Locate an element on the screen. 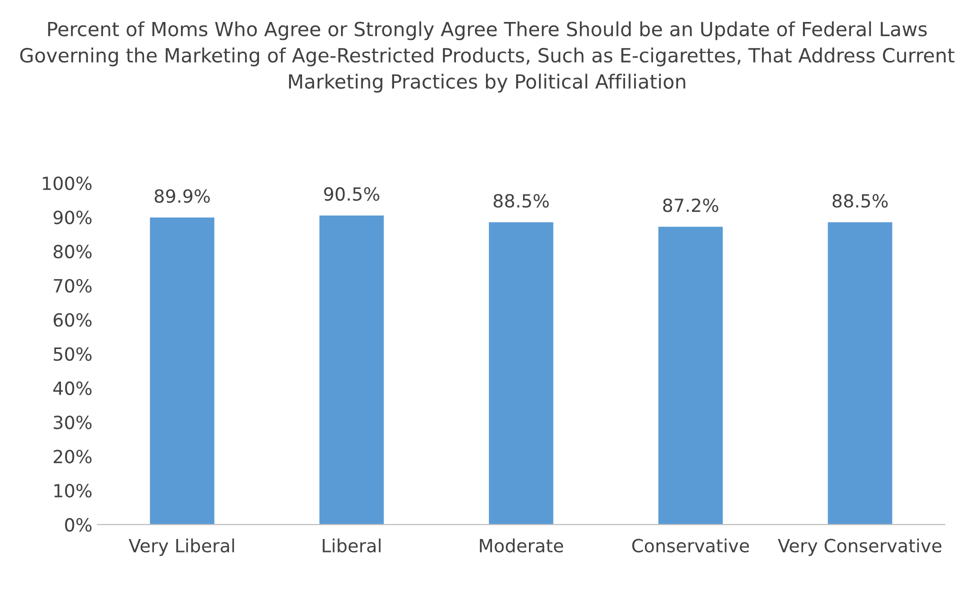 This screenshot has width=974, height=610. y-tick-label: 60% is located at coordinates (73, 320).